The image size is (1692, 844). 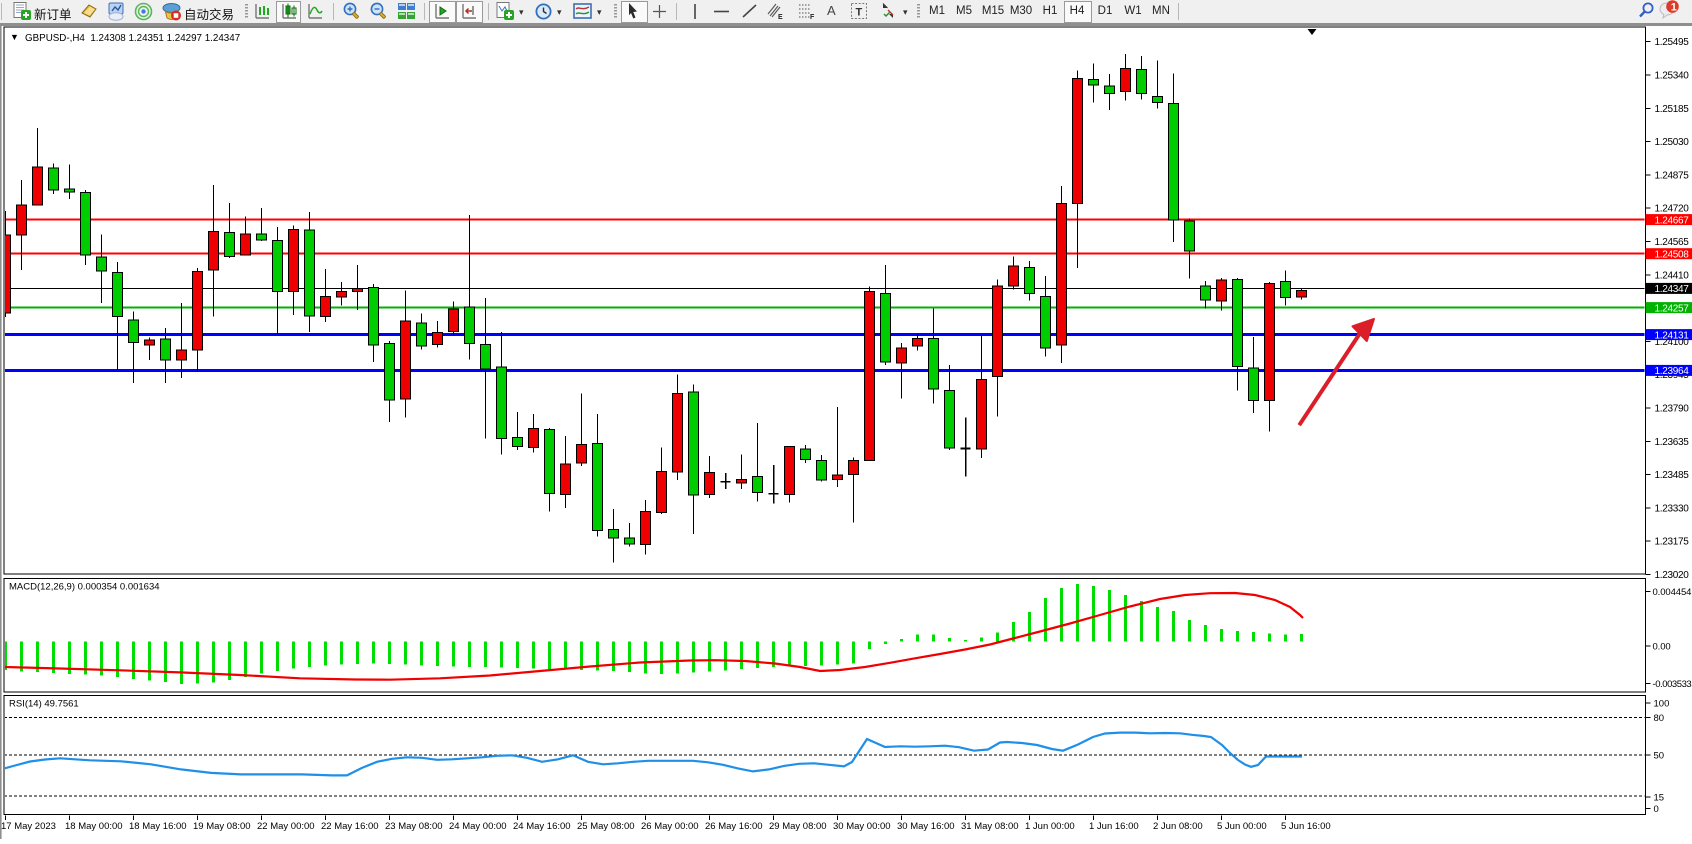 I want to click on svg-text: 26 May 00:00, so click(x=670, y=826).